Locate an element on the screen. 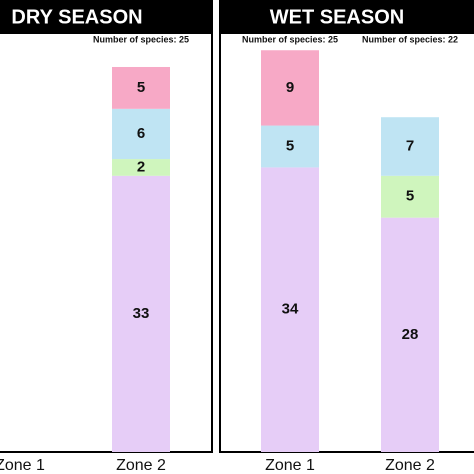  value-label: 2 is located at coordinates (141, 166).